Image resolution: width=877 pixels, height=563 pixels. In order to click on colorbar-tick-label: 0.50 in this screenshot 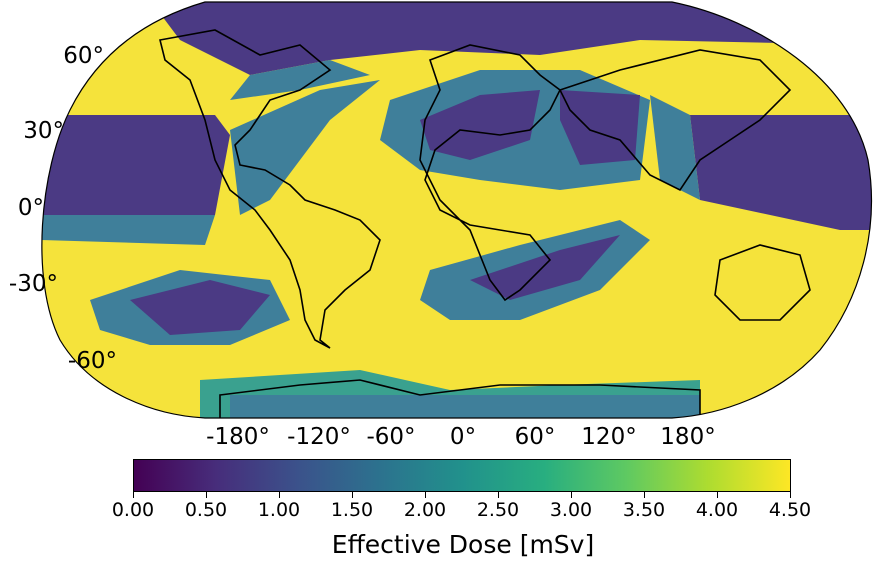, I will do `click(206, 510)`.